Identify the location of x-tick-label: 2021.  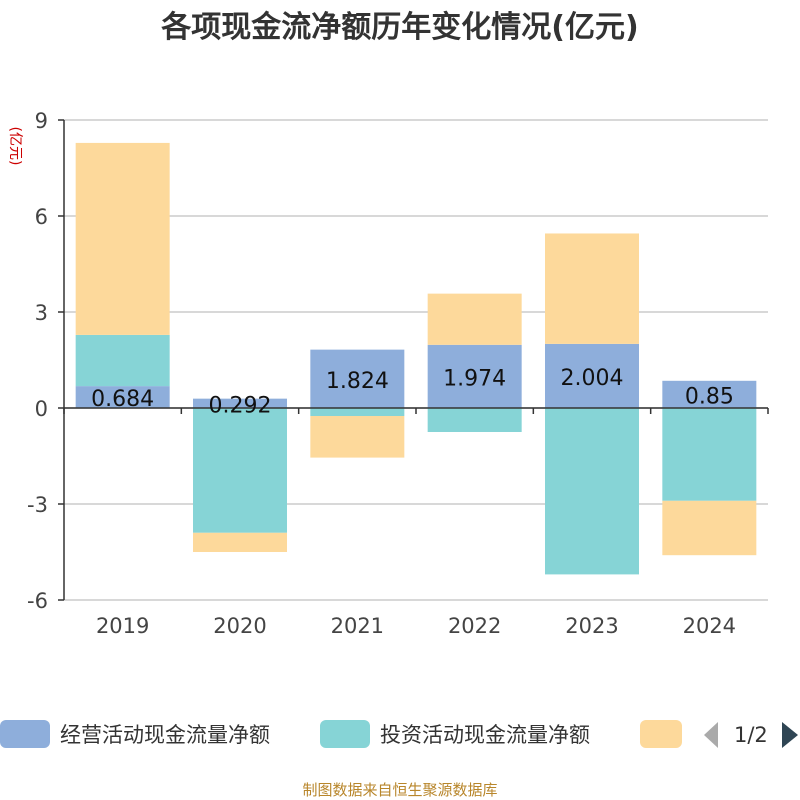
(357, 626).